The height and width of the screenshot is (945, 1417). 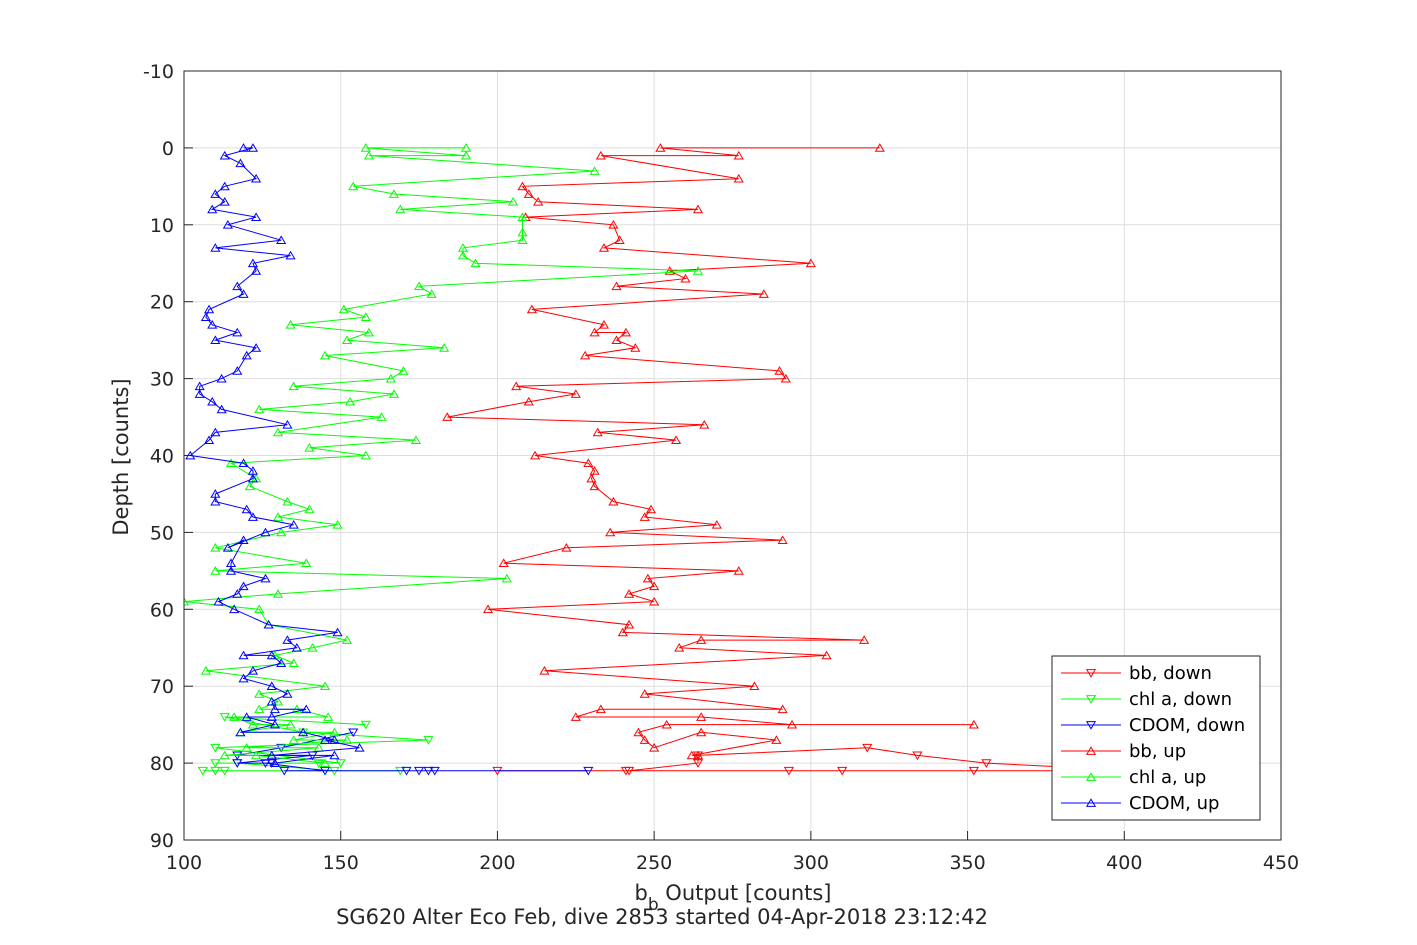 What do you see at coordinates (497, 863) in the screenshot?
I see `x-tick-label: 200` at bounding box center [497, 863].